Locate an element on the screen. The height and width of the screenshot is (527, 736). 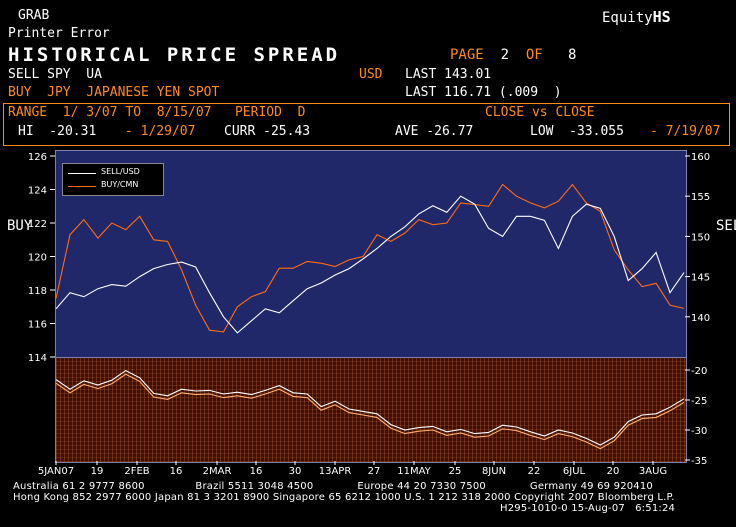
range-stats-bar is located at coordinates (366, 124).